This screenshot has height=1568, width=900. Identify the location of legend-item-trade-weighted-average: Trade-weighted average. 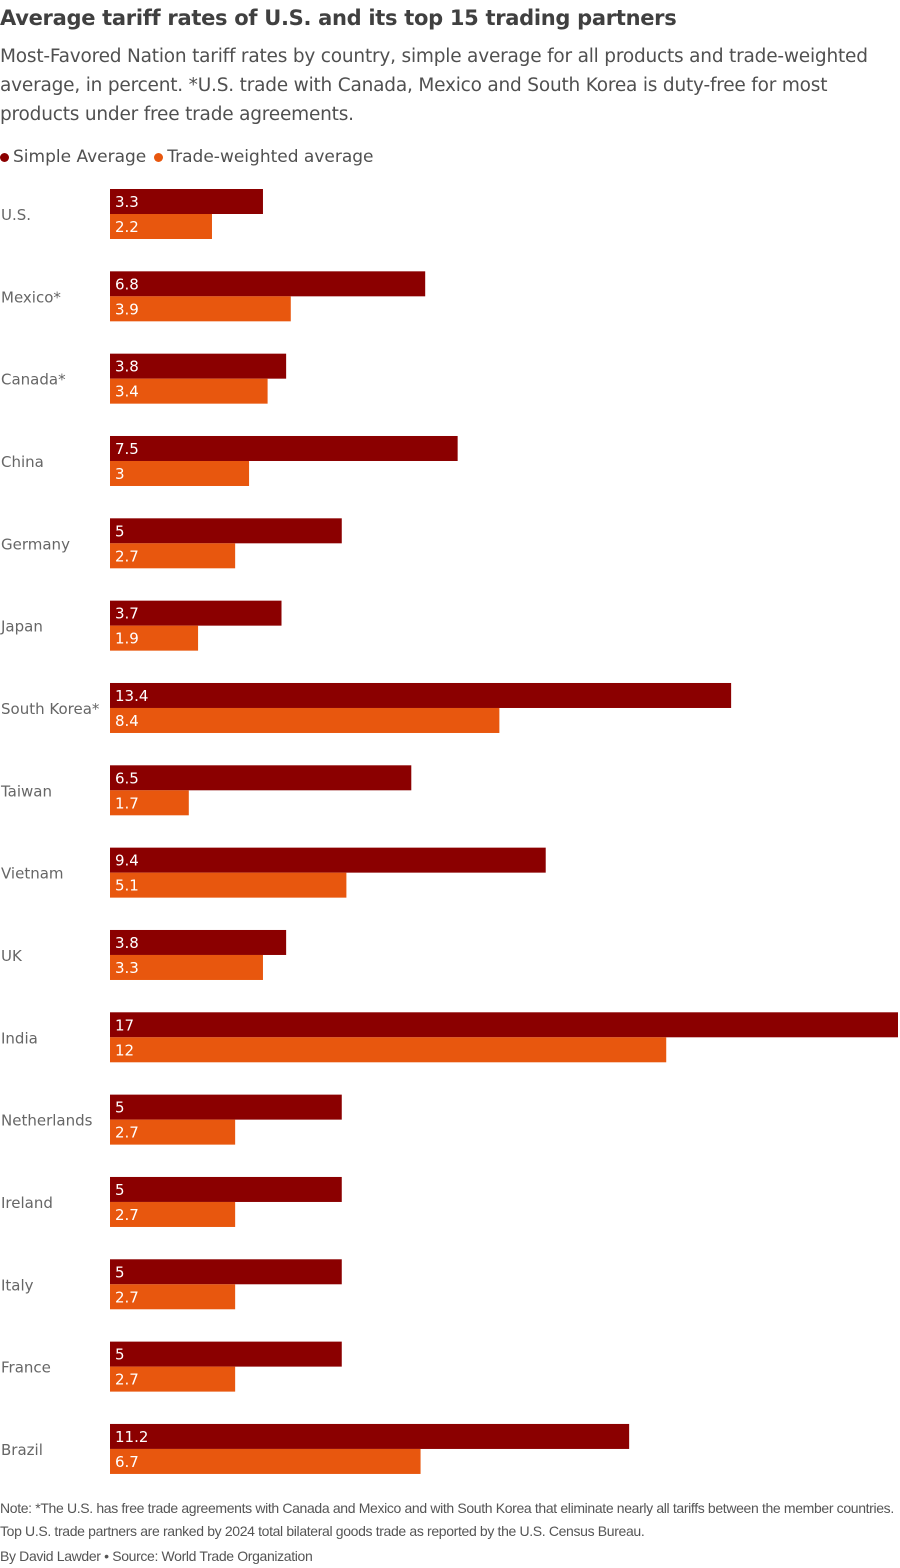
(264, 157).